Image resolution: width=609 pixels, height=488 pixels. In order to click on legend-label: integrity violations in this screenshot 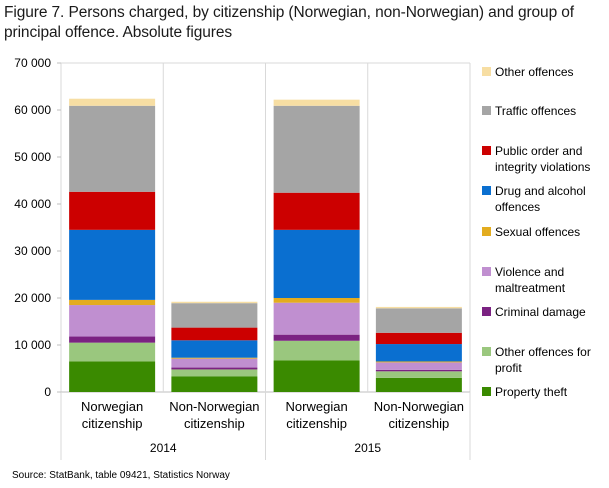, I will do `click(542, 167)`.